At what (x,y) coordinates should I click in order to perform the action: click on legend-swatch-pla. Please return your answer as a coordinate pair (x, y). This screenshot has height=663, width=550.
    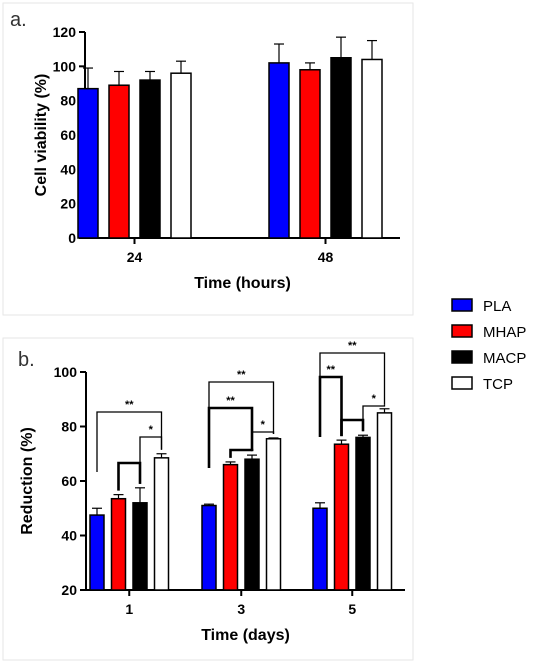
    Looking at the image, I should click on (462, 305).